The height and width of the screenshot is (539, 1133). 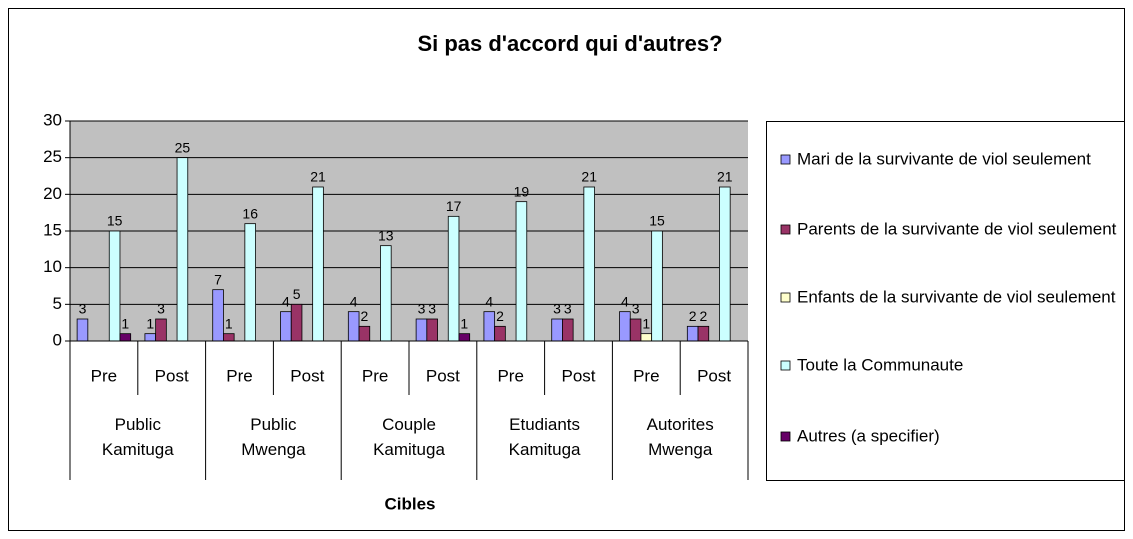 What do you see at coordinates (868, 435) in the screenshot?
I see `legend-label: Autres (a specifier)` at bounding box center [868, 435].